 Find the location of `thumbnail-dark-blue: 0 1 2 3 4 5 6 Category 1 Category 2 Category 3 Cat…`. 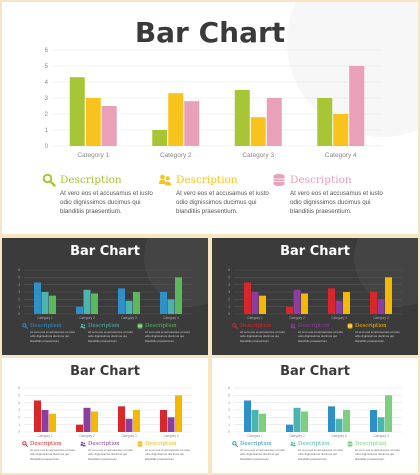

thumbnail-dark-blue: 0 1 2 3 4 5 6 Category 1 Category 2 Category 3 Cat… is located at coordinates (105, 296).